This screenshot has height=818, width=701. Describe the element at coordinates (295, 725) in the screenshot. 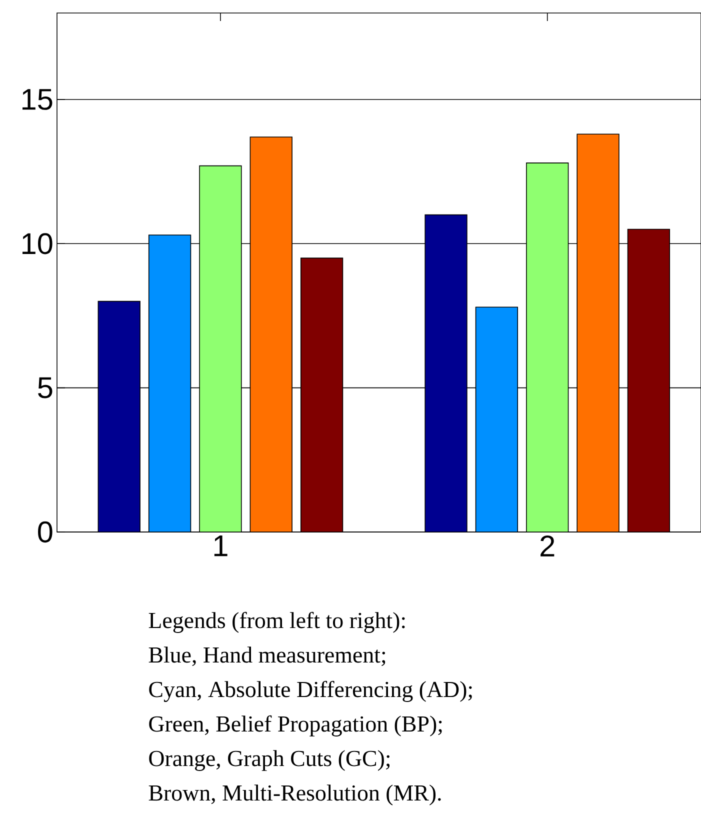

I see `text: Green, Belief Propagation (BP);` at that location.